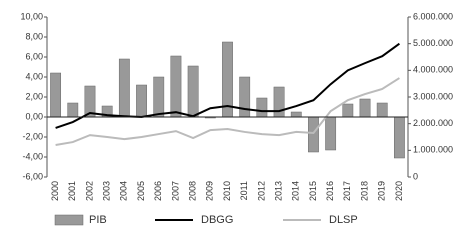  I want to click on legend-label: DLSP, so click(343, 220).